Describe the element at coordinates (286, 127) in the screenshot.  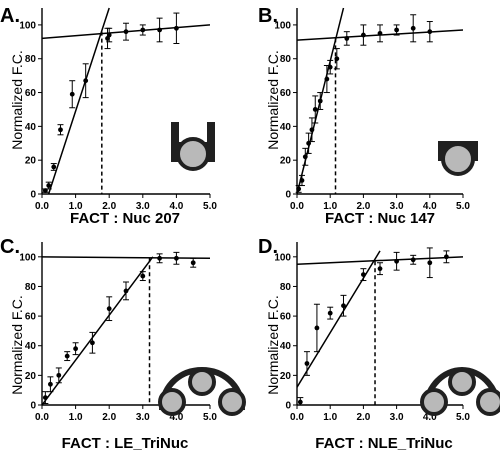
I see `panel-b-y-tick-label: 40` at that location.